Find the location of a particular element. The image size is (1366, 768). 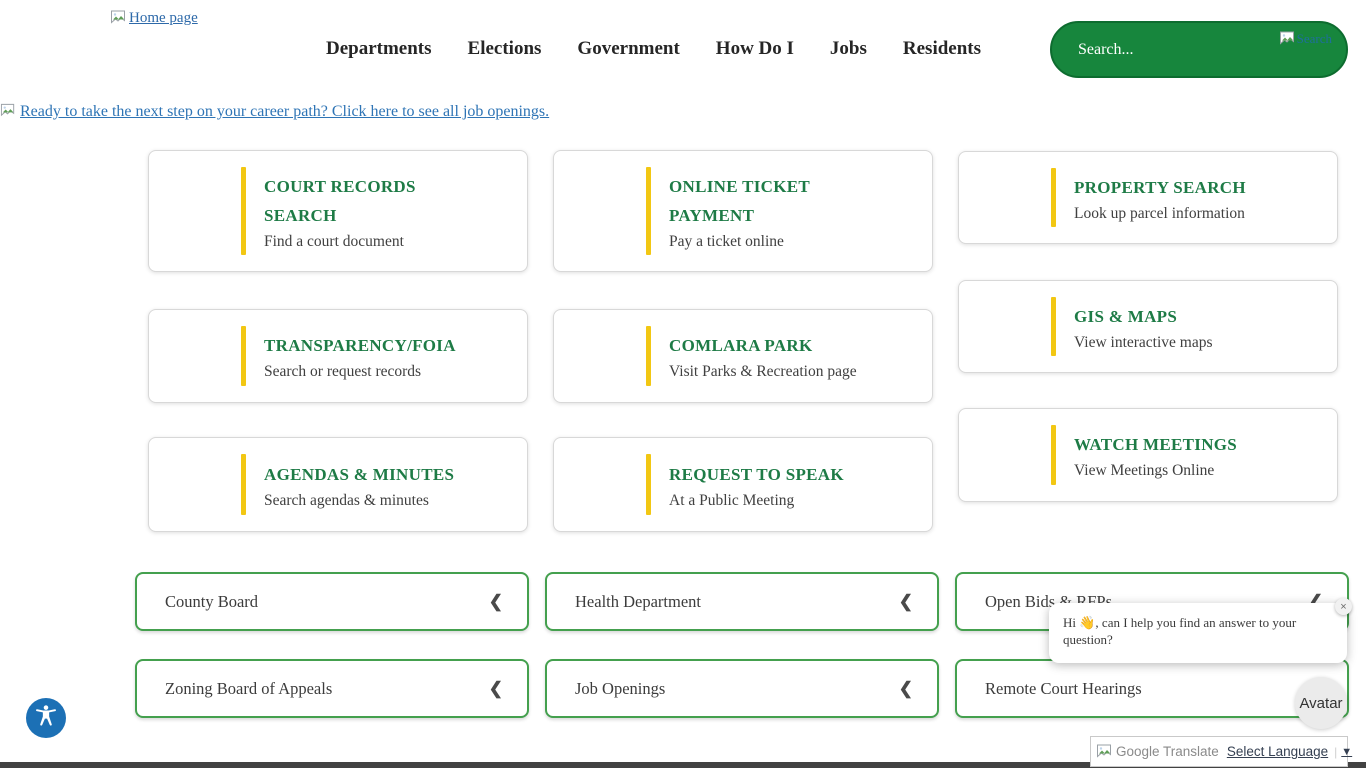

card-title: TRANSPARENCY/FOIA is located at coordinates (360, 345).